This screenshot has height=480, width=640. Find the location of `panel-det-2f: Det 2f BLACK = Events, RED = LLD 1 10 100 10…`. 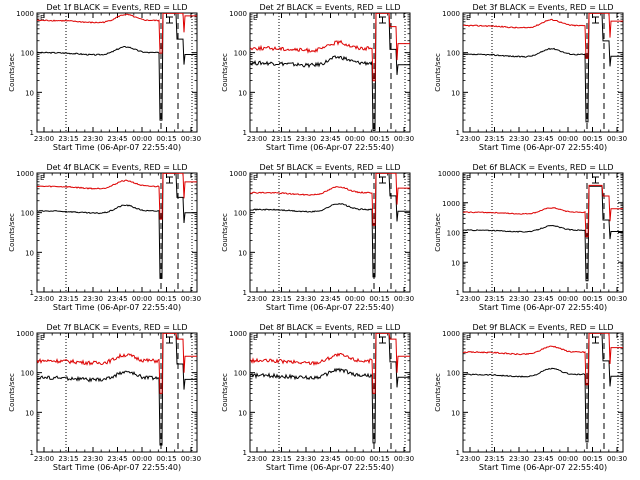

panel-det-2f: Det 2f BLACK = Events, RED = LLD 1 10 100 10… is located at coordinates (317, 77).